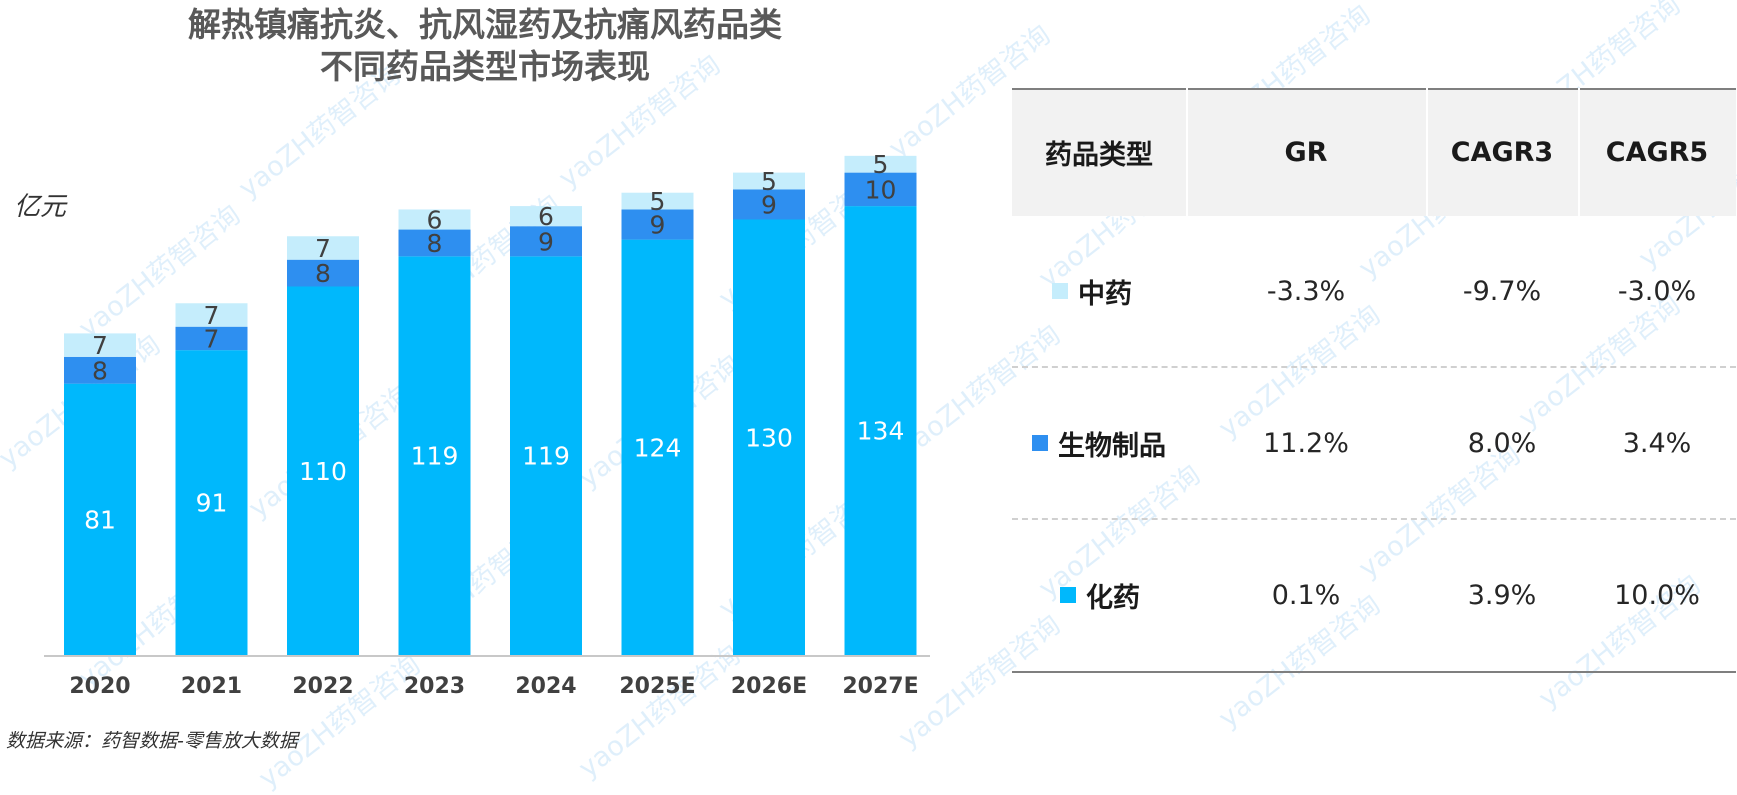 The image size is (1737, 795). I want to click on data-label: 134, so click(881, 431).